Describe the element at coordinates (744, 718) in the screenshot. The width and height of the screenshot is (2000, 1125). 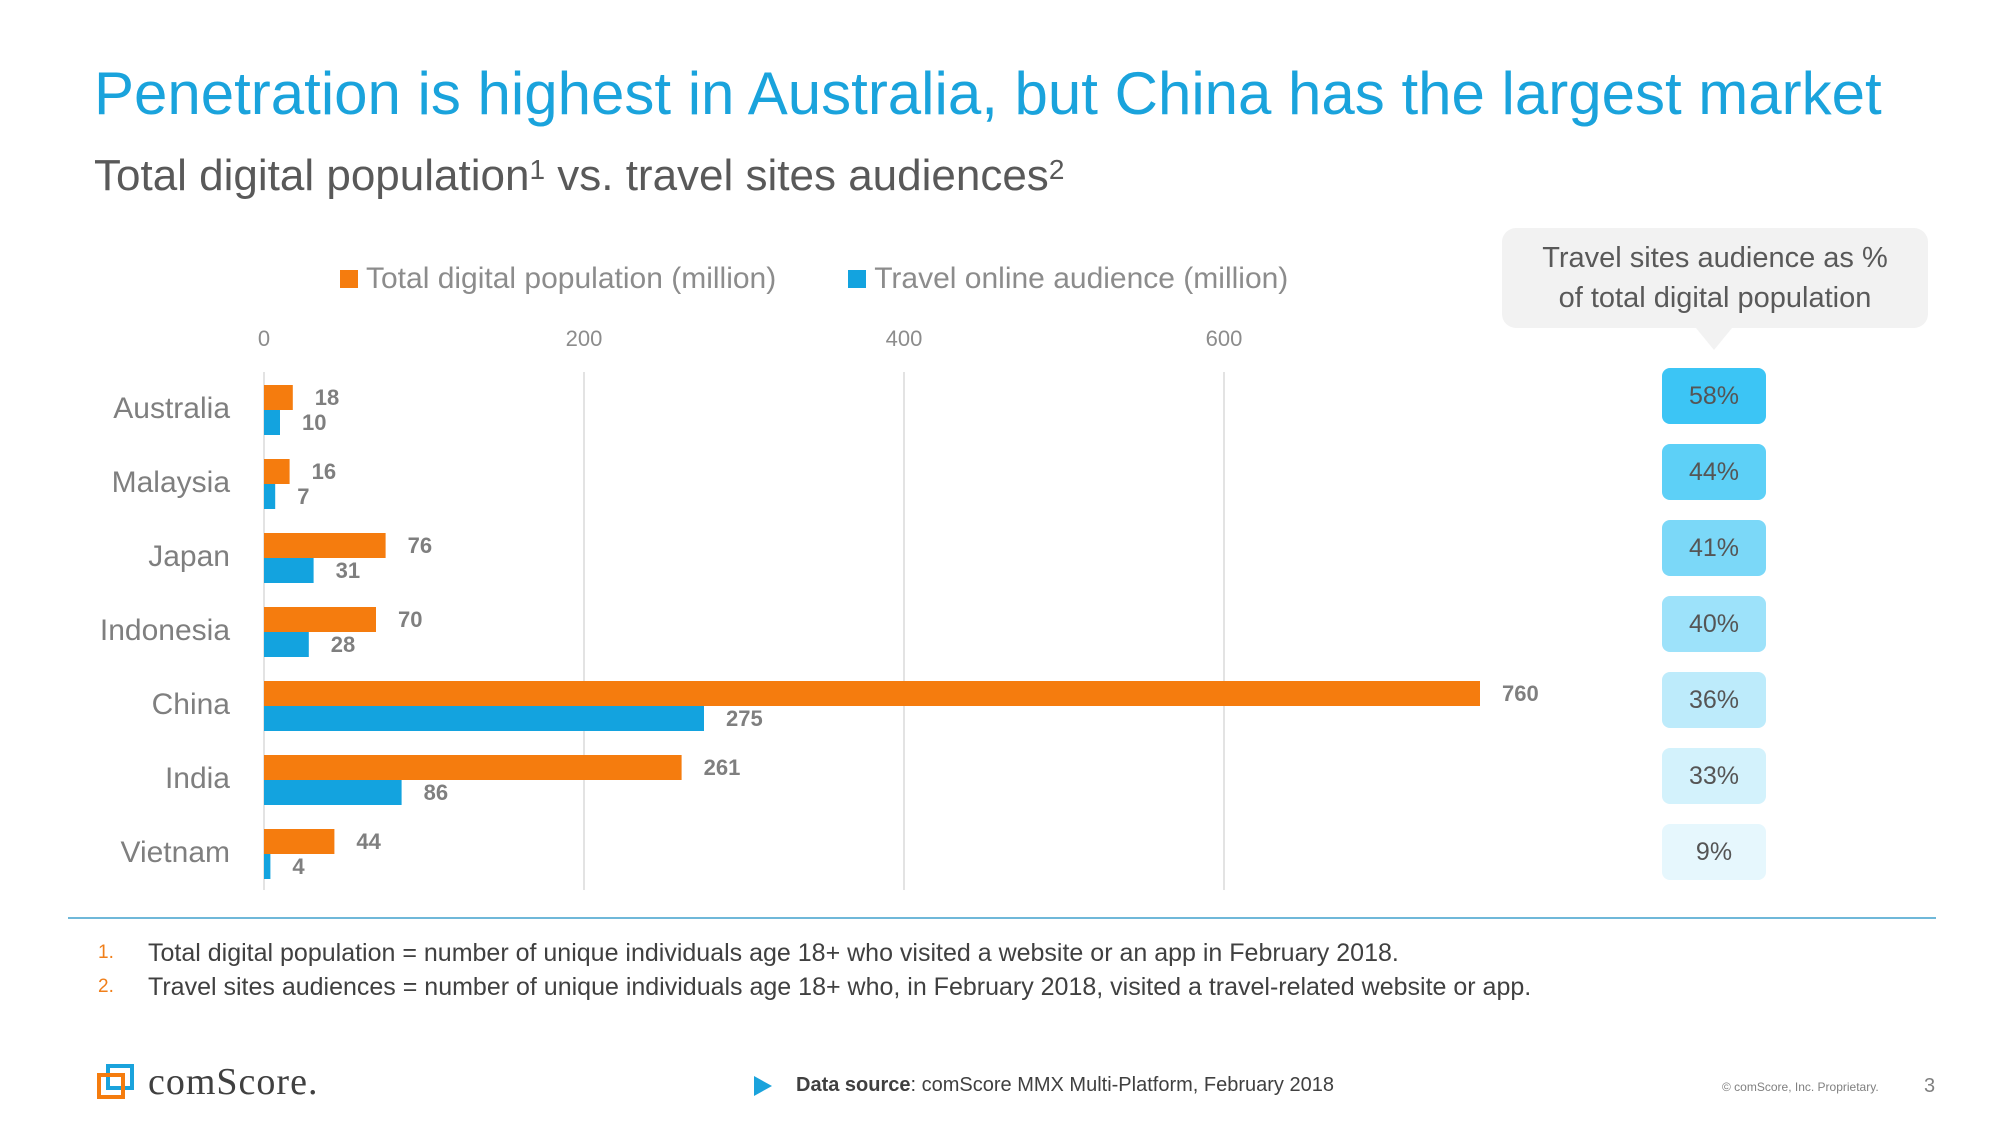
I see `data-label: 275` at that location.